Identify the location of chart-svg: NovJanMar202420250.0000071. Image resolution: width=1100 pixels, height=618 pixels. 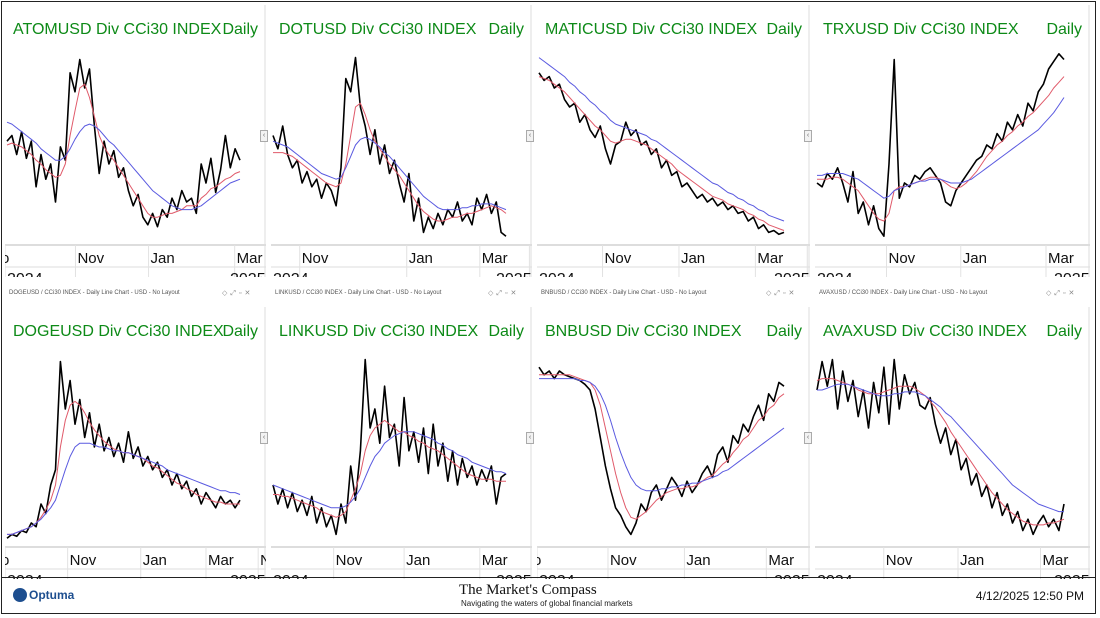
(952, 443).